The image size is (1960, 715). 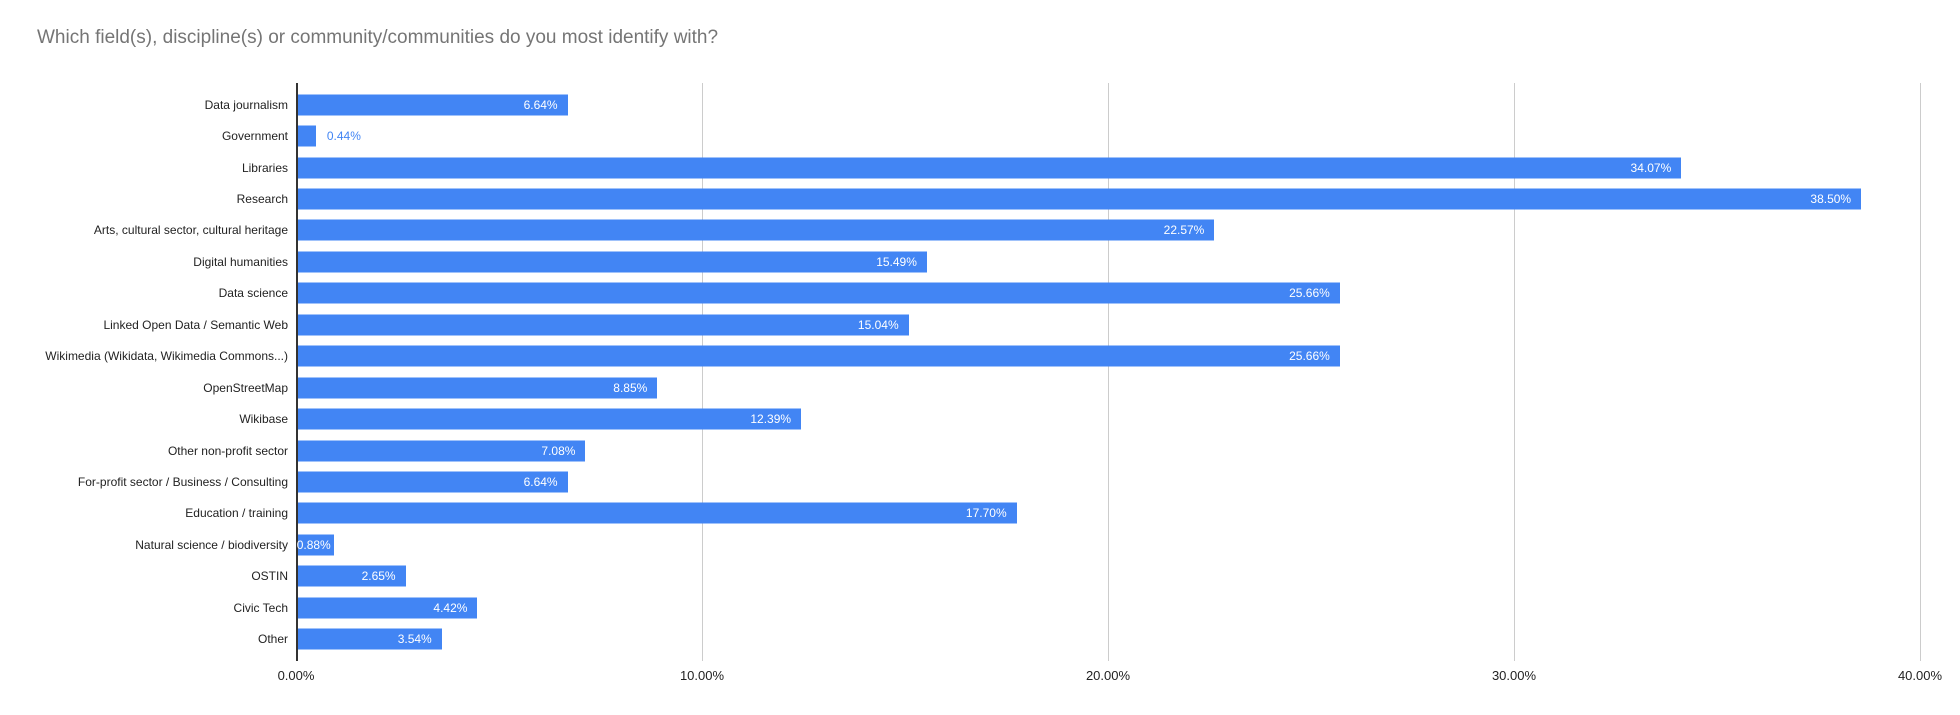 I want to click on value-label: 0.88%, so click(x=313, y=544).